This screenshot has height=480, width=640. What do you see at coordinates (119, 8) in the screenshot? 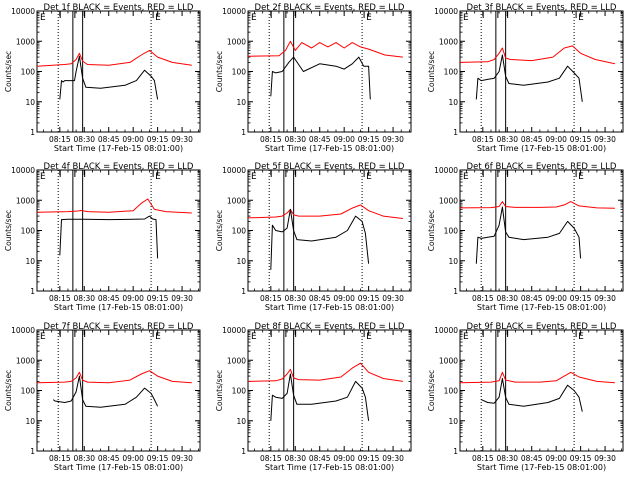
I see `chart-title: Det 1f BLACK = Events, RED = LLD` at bounding box center [119, 8].